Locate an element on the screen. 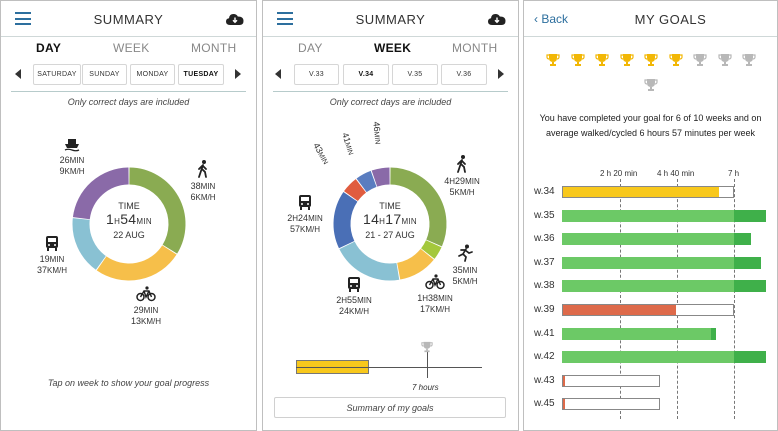 The height and width of the screenshot is (431, 778). total-time: 1H54MIN is located at coordinates (129, 219).